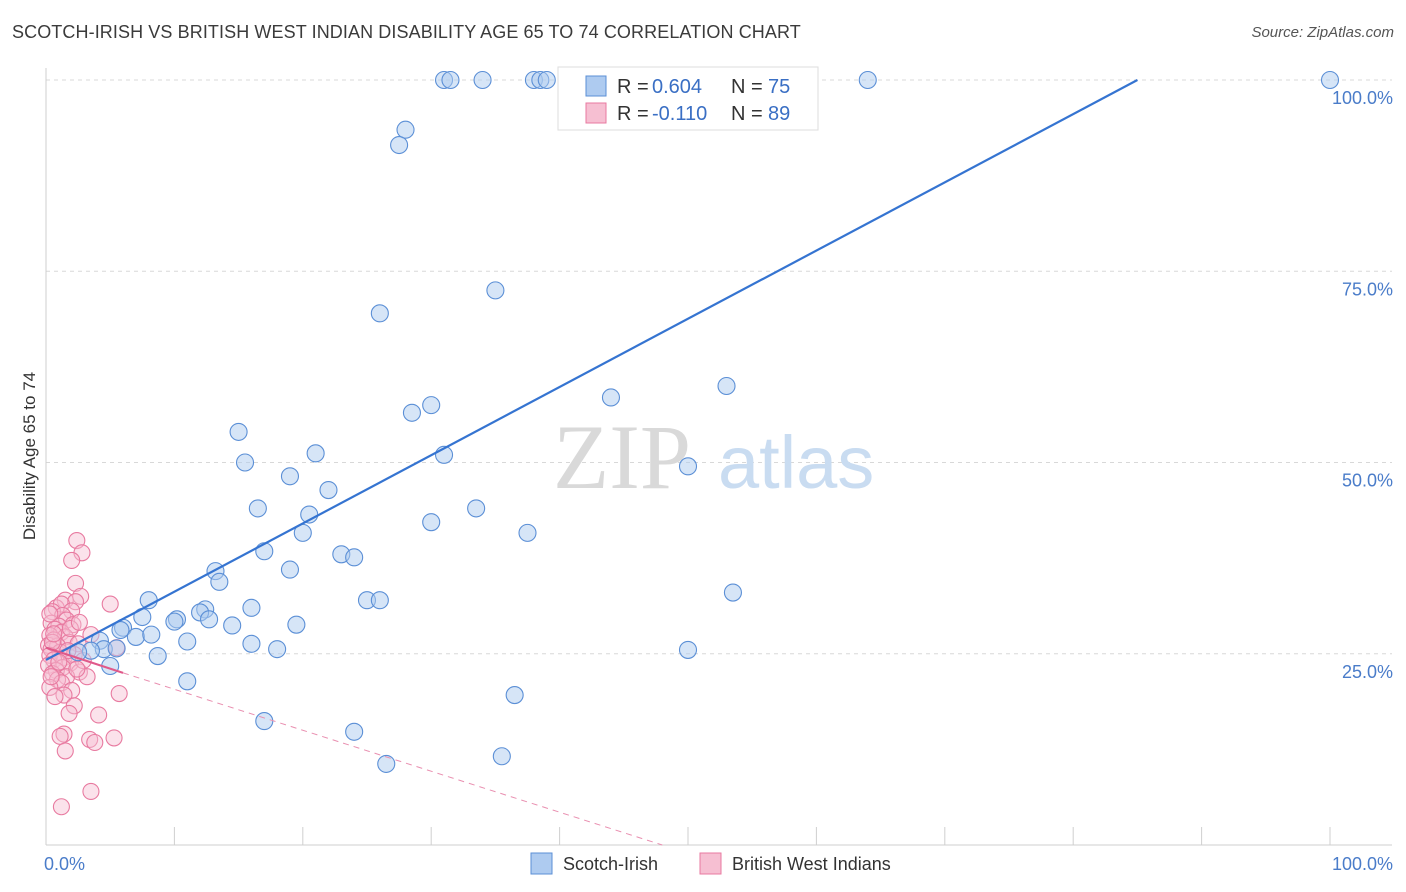 The width and height of the screenshot is (1406, 892). I want to click on y-tick-labels: 25.0% 50.0% 75.0% 100.0%, so click(1362, 385).